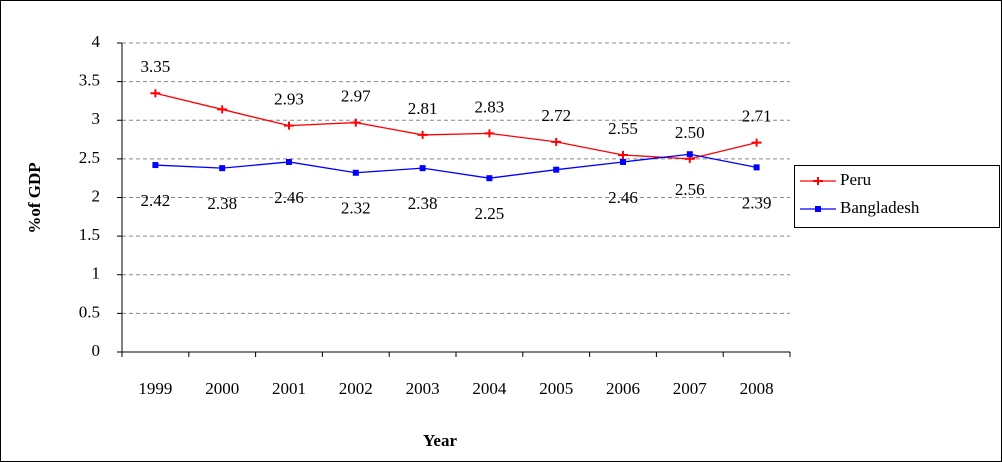  What do you see at coordinates (96, 41) in the screenshot?
I see `y-tick-label: 4` at bounding box center [96, 41].